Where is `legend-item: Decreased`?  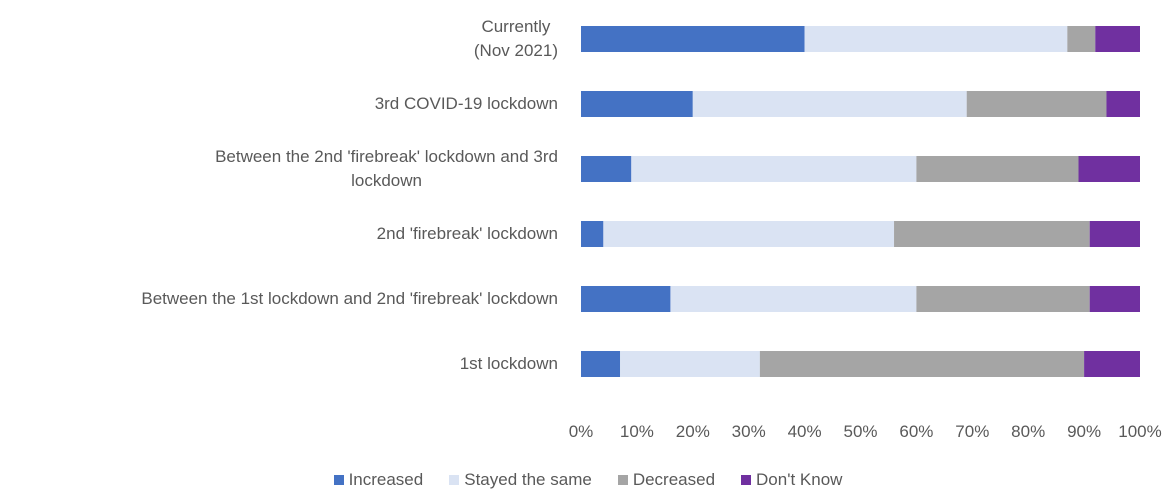
legend-item: Decreased is located at coordinates (666, 480).